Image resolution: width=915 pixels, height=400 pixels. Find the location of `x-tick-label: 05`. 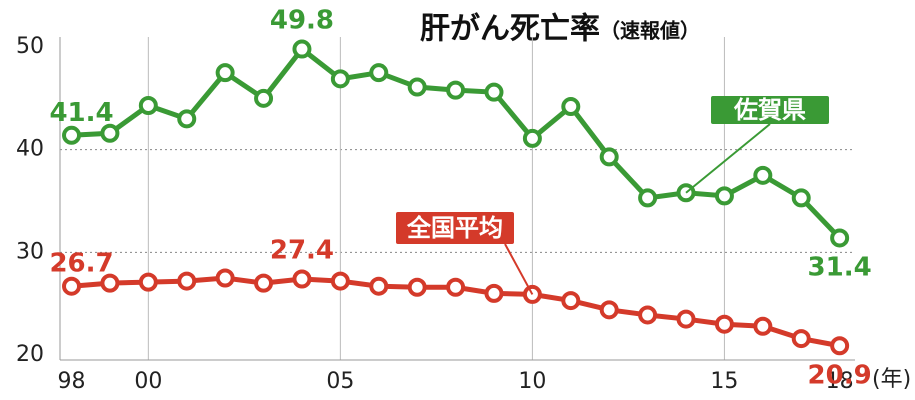

x-tick-label: 05 is located at coordinates (340, 381).